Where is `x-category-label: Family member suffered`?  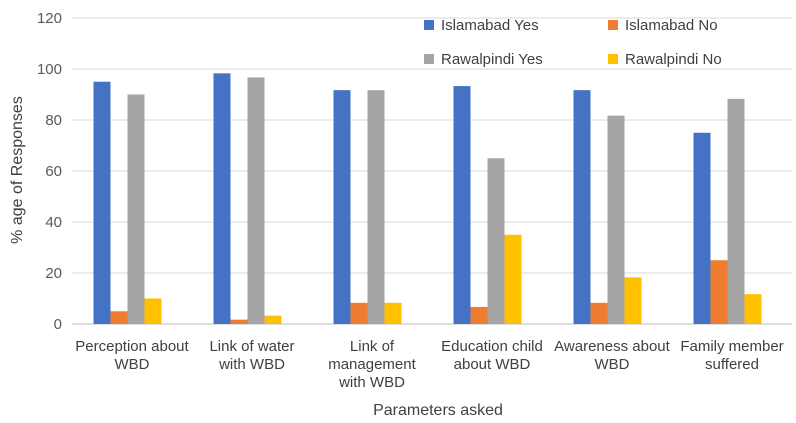
x-category-label: Family member suffered is located at coordinates (731, 355).